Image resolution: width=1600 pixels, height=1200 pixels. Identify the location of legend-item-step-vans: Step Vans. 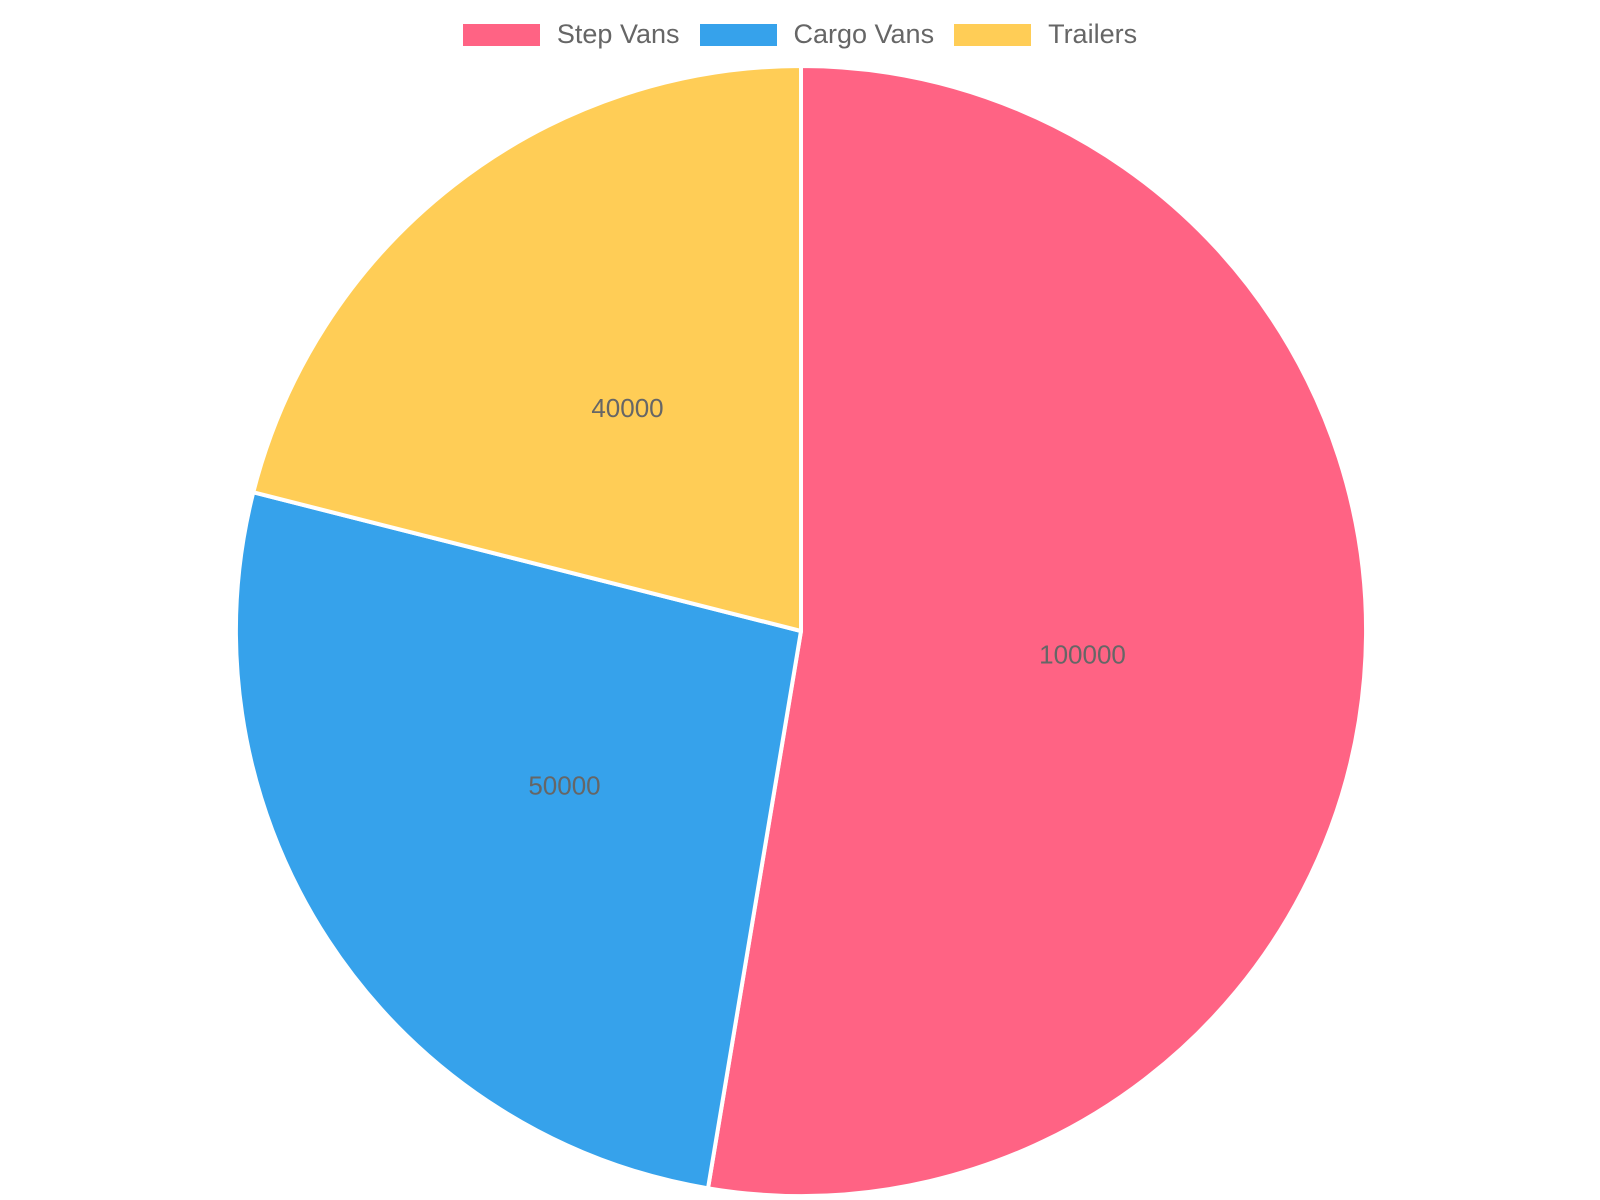
(571, 34).